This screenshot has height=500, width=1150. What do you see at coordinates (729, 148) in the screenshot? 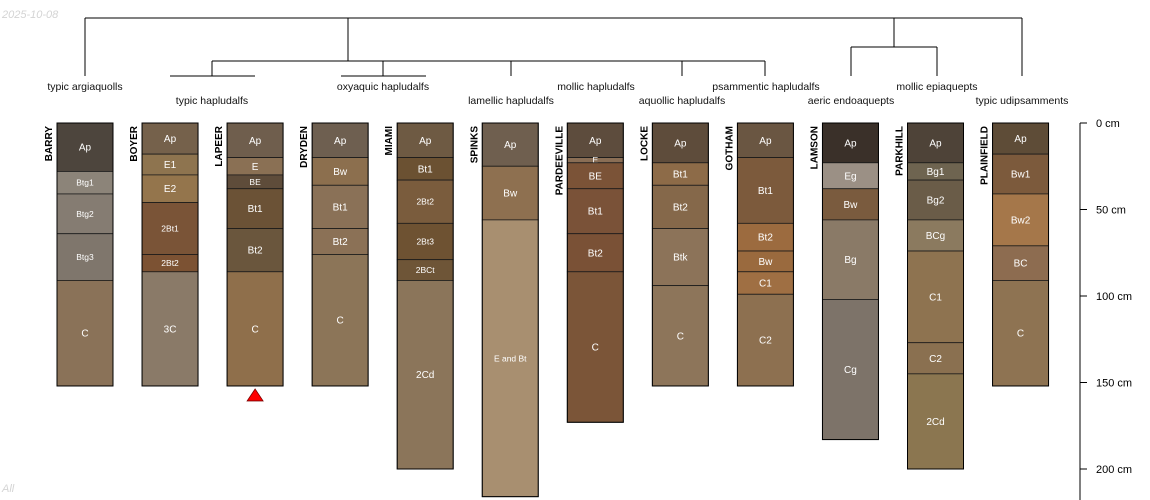
I see `profile-name: GOTHAM` at bounding box center [729, 148].